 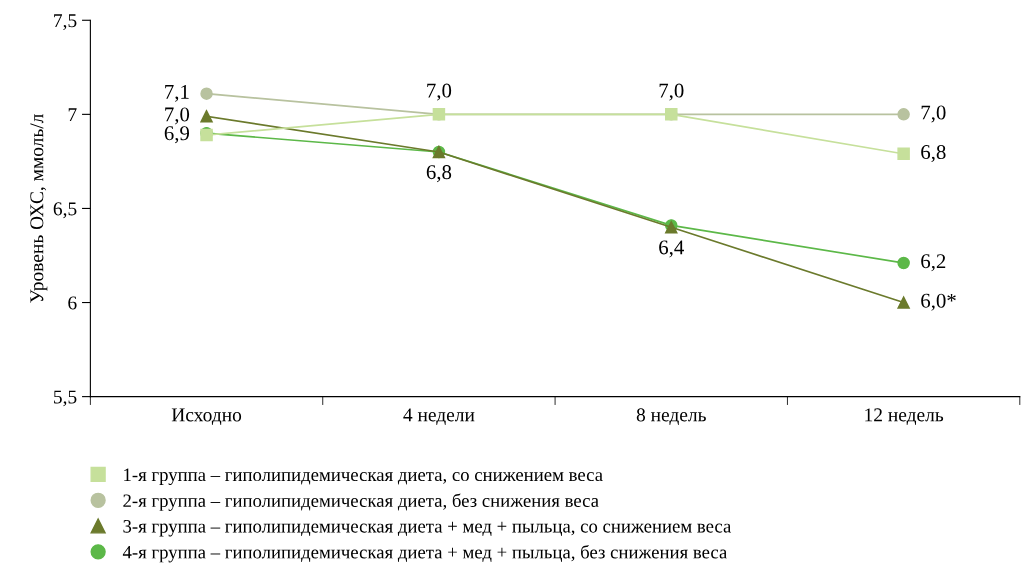 What do you see at coordinates (206, 416) in the screenshot?
I see `x-tick-label: Исходно` at bounding box center [206, 416].